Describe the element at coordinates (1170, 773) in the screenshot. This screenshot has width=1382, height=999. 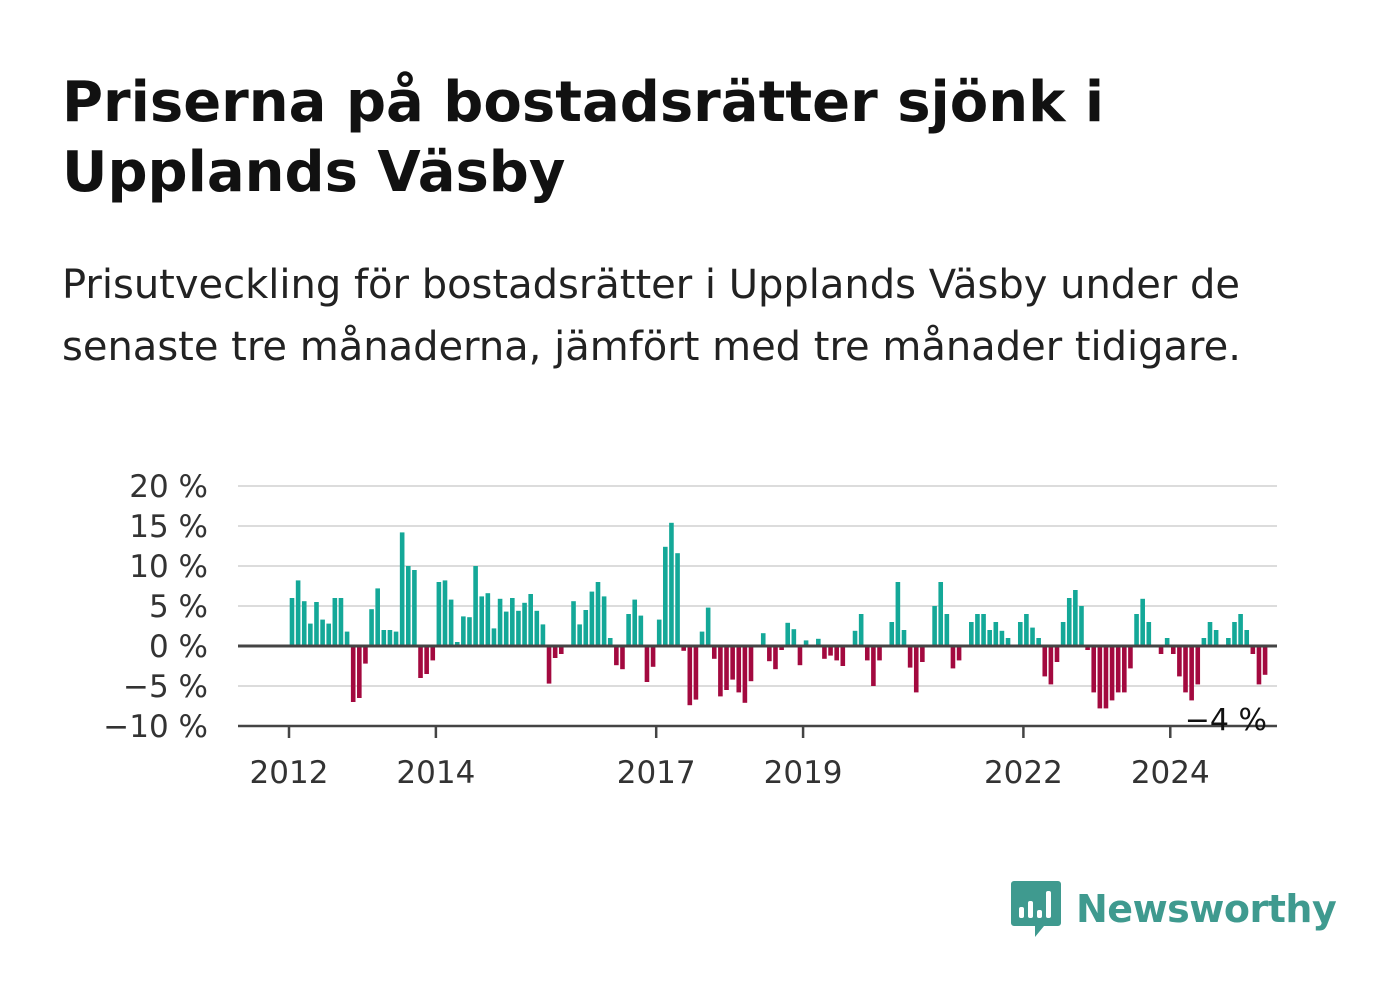
I see `x-tick-label: 2024` at that location.